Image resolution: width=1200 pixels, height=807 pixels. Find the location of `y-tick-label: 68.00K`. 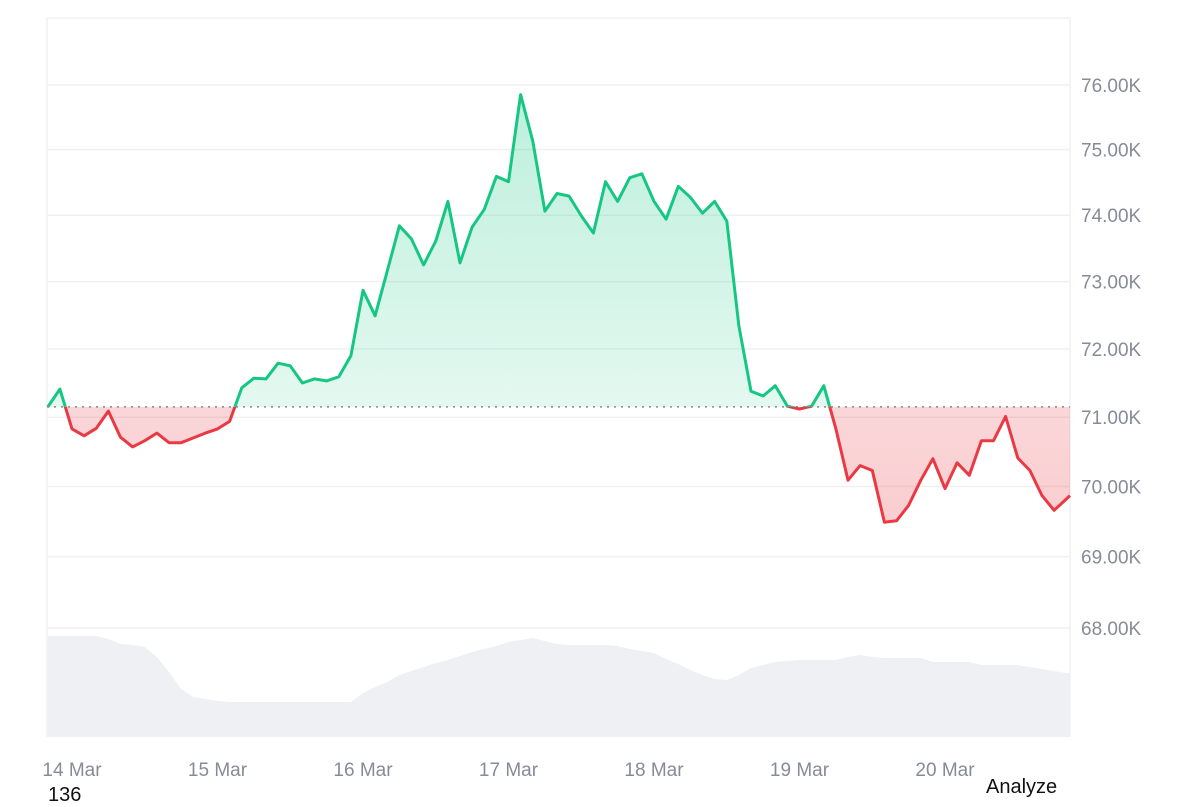

y-tick-label: 68.00K is located at coordinates (1111, 629).